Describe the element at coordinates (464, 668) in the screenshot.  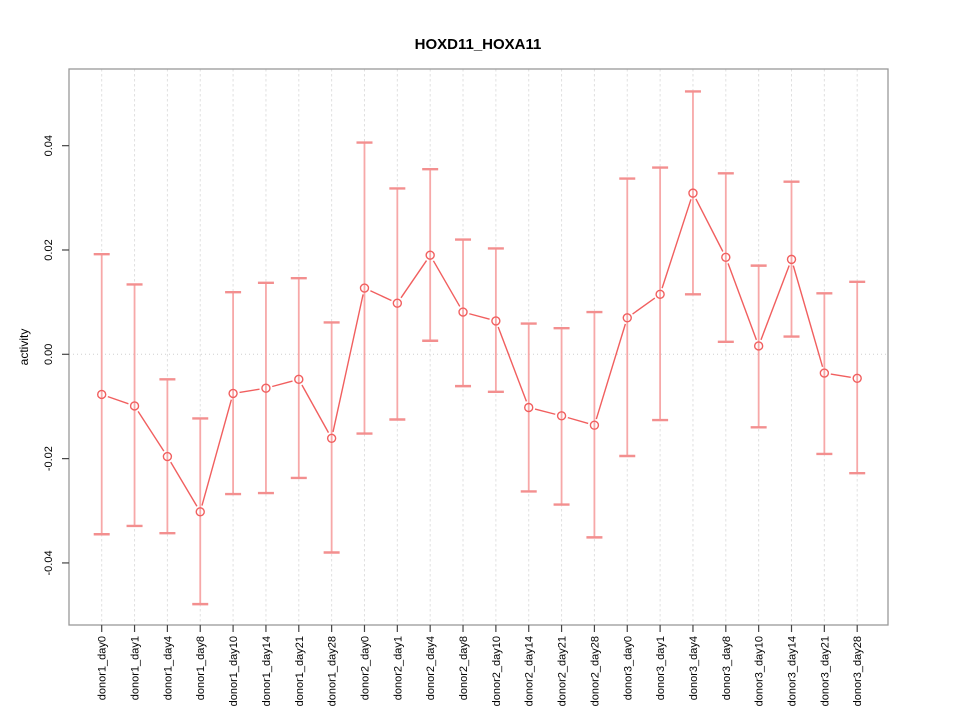
I see `x-tick-label: donor2_day8` at that location.